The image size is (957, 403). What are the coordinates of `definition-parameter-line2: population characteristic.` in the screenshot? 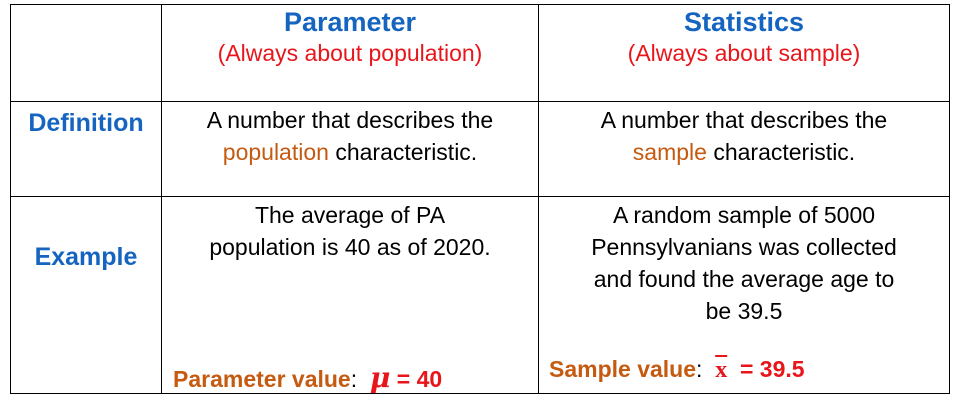 It's located at (350, 152).